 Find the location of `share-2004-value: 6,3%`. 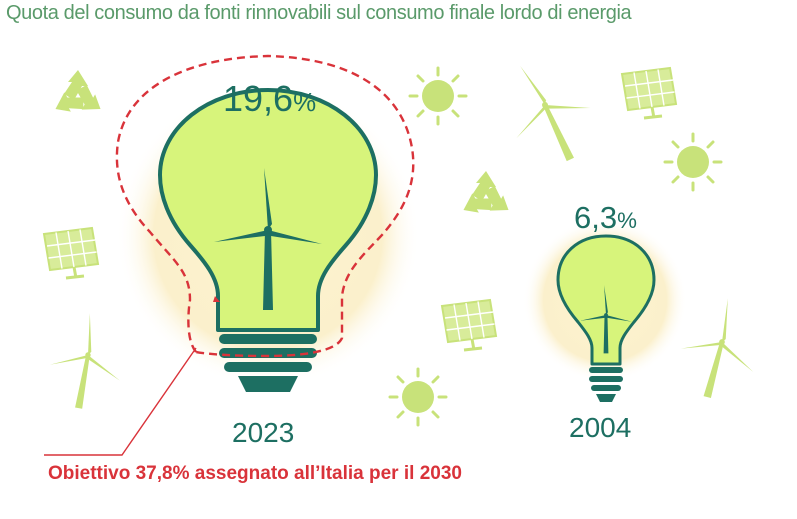

share-2004-value: 6,3% is located at coordinates (605, 217).